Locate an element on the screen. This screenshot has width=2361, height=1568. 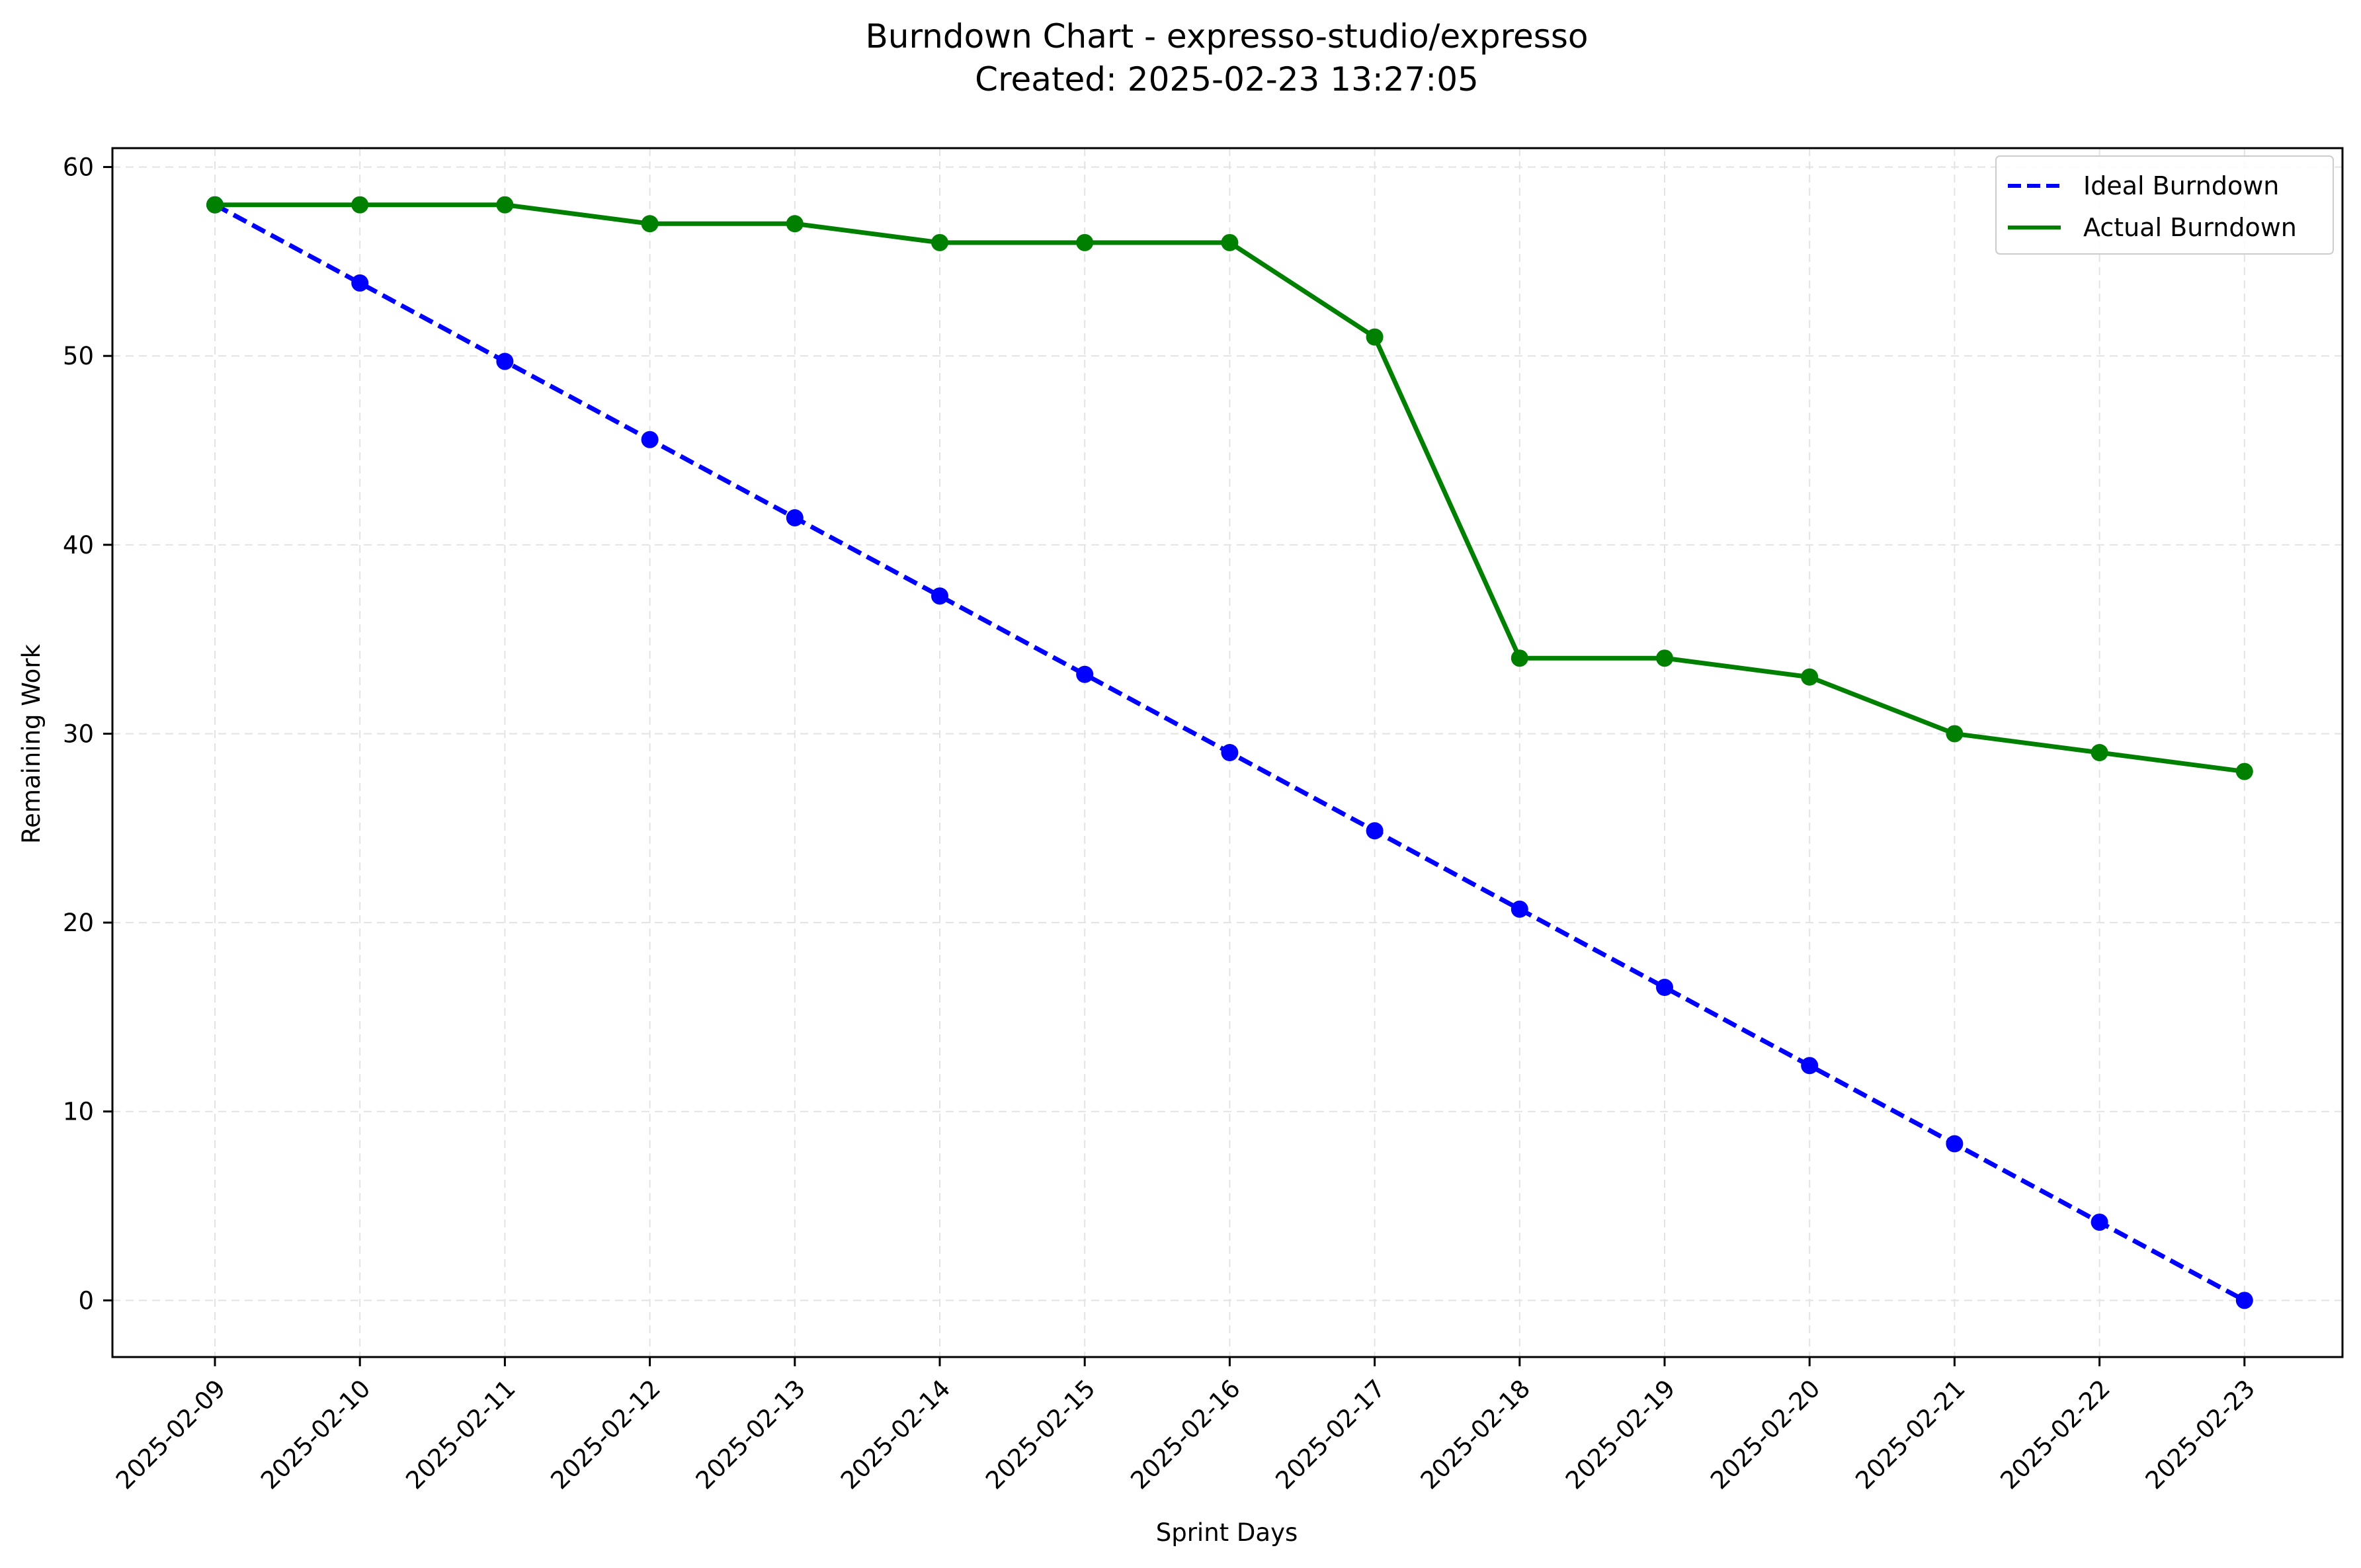
chart-subtitle: Created: 2025-02-23 13:27:05 is located at coordinates (1227, 79).